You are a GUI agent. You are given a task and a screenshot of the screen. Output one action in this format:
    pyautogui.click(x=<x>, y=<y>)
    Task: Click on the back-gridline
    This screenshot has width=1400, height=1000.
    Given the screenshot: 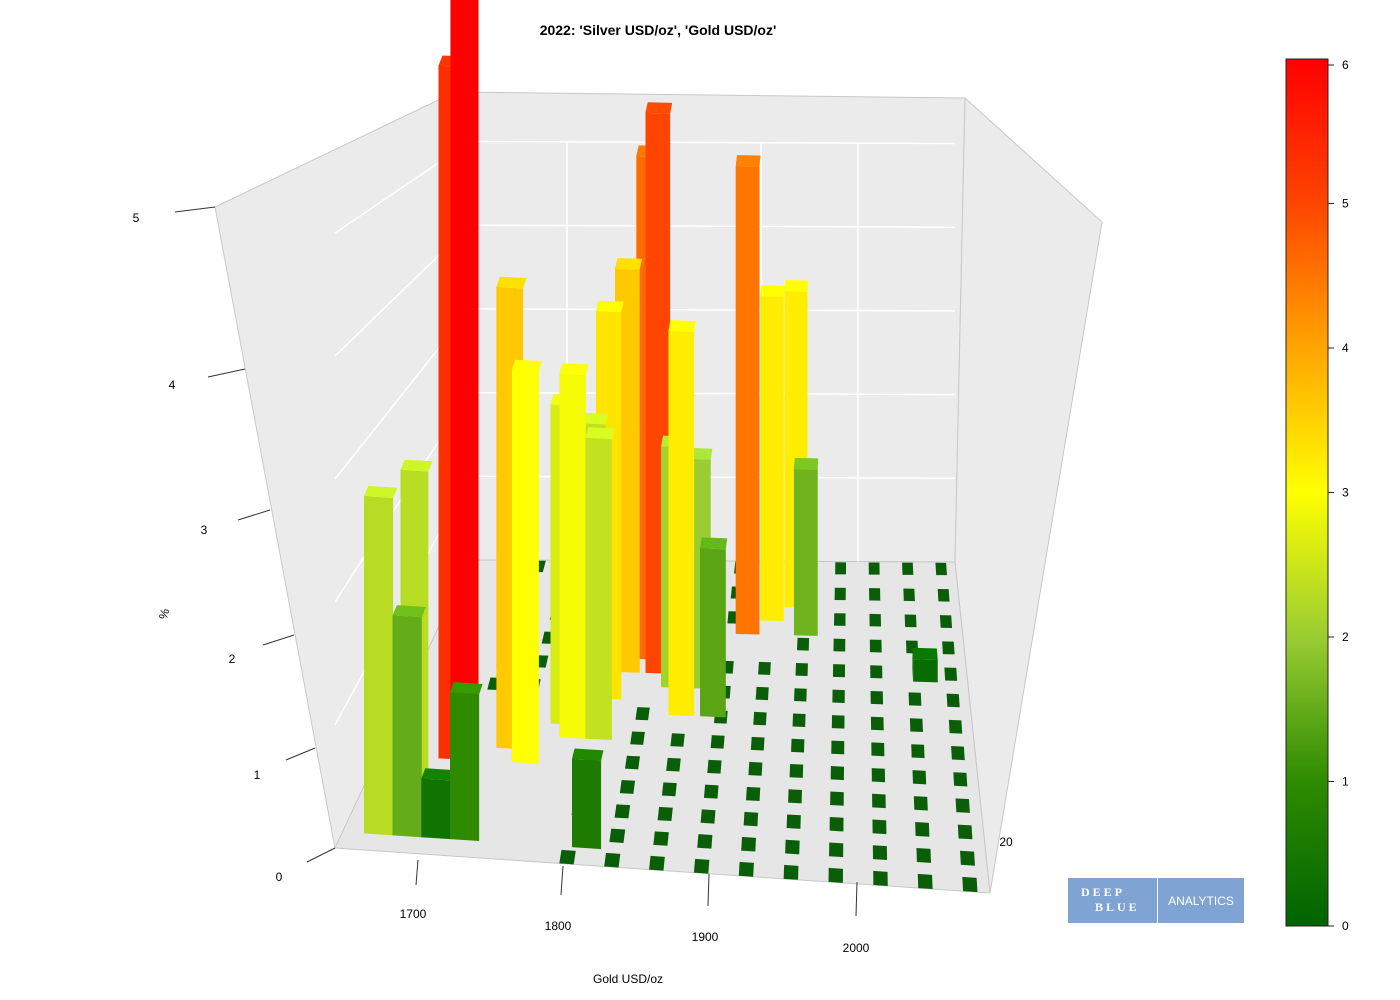 What is the action you would take?
    pyautogui.click(x=712, y=142)
    